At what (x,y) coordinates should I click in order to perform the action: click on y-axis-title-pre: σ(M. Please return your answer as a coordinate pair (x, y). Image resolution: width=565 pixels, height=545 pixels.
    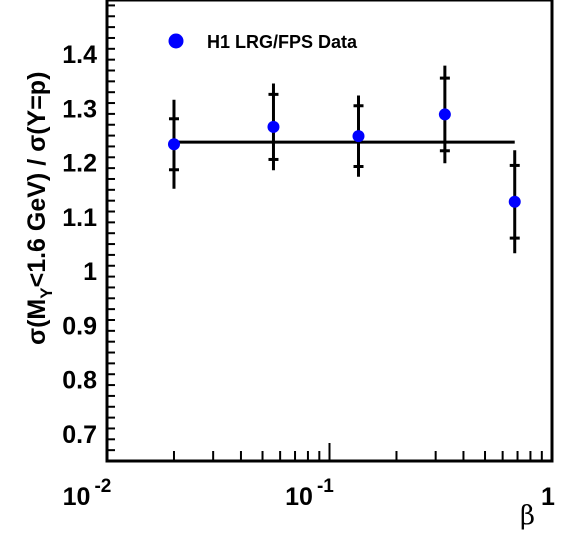
    Looking at the image, I should click on (37, 322).